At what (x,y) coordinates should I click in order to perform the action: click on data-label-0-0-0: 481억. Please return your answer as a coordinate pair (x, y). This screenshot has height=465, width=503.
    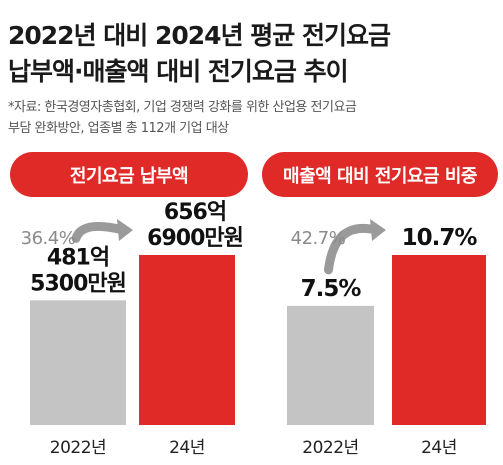
    Looking at the image, I should click on (78, 257).